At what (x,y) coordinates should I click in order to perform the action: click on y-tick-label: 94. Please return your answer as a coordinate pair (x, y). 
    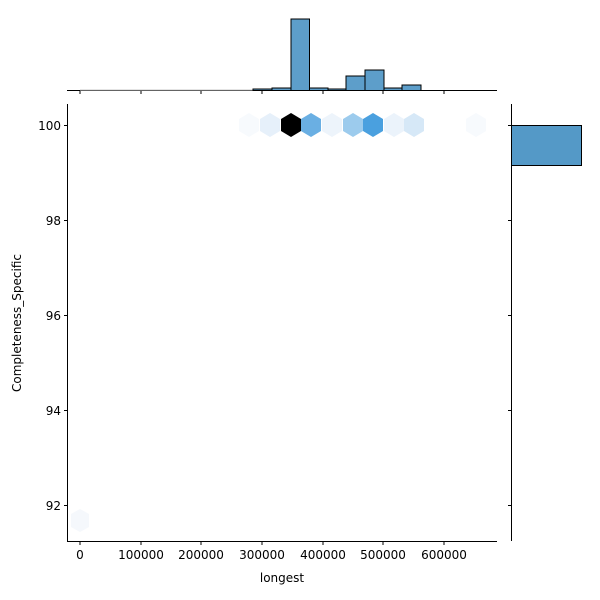
    Looking at the image, I should click on (53, 411).